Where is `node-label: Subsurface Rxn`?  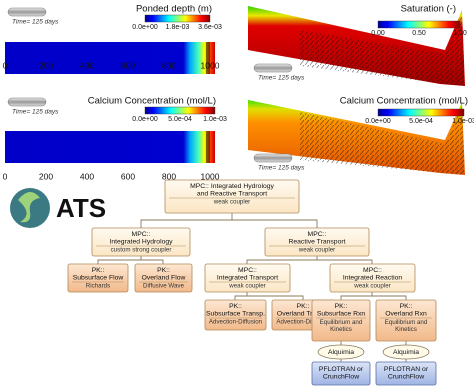
node-label: Subsurface Rxn is located at coordinates (341, 313).